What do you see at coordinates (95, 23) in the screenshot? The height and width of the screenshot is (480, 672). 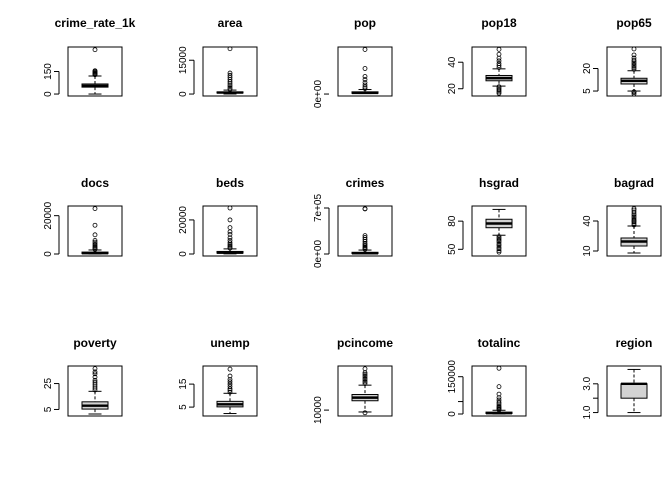 I see `chart-title: crime_rate_1k` at bounding box center [95, 23].